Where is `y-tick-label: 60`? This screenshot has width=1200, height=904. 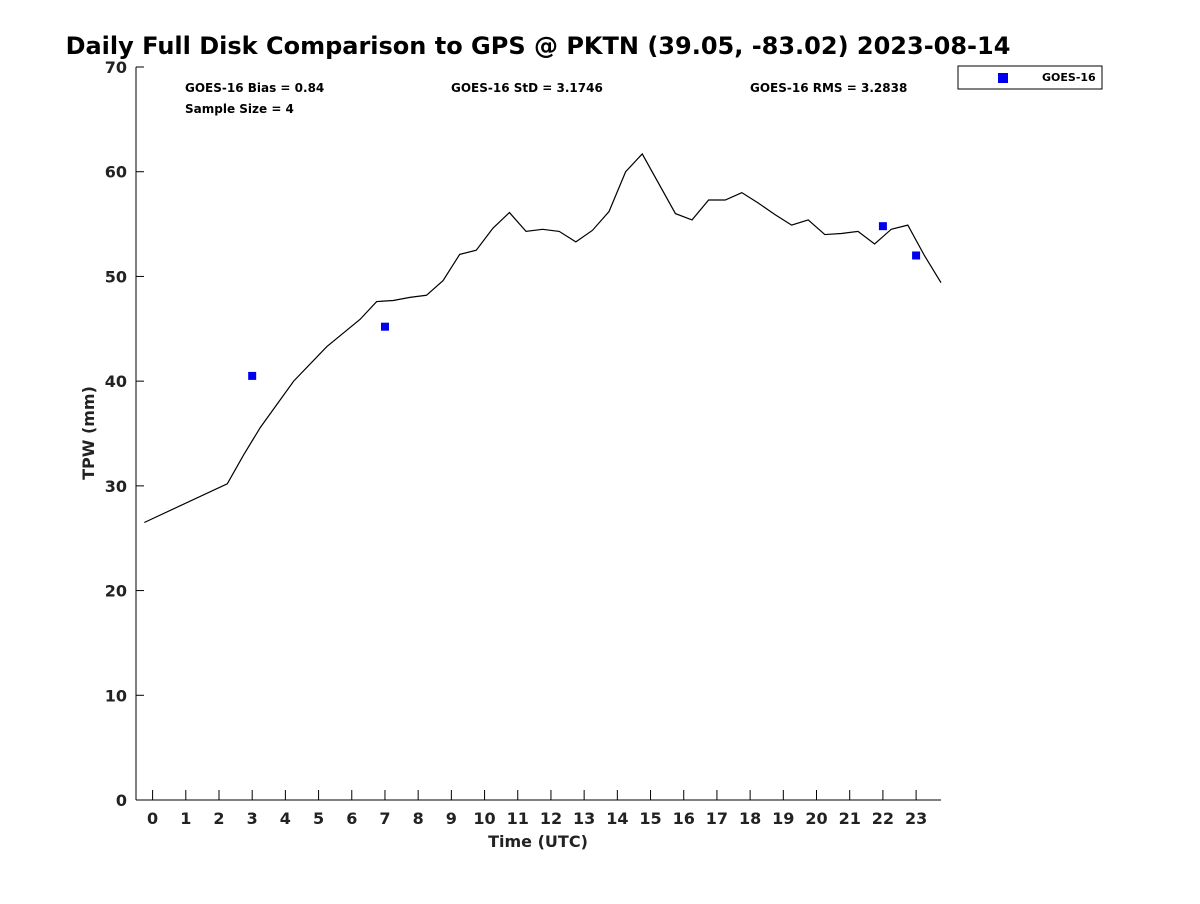 y-tick-label: 60 is located at coordinates (116, 172).